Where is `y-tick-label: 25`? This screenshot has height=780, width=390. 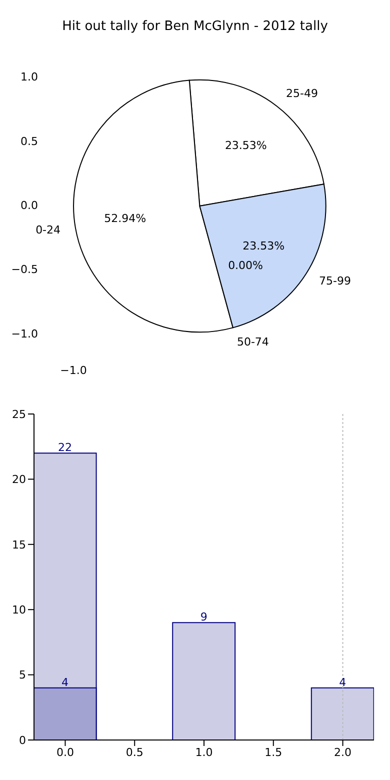
y-tick-label: 25 is located at coordinates (19, 414).